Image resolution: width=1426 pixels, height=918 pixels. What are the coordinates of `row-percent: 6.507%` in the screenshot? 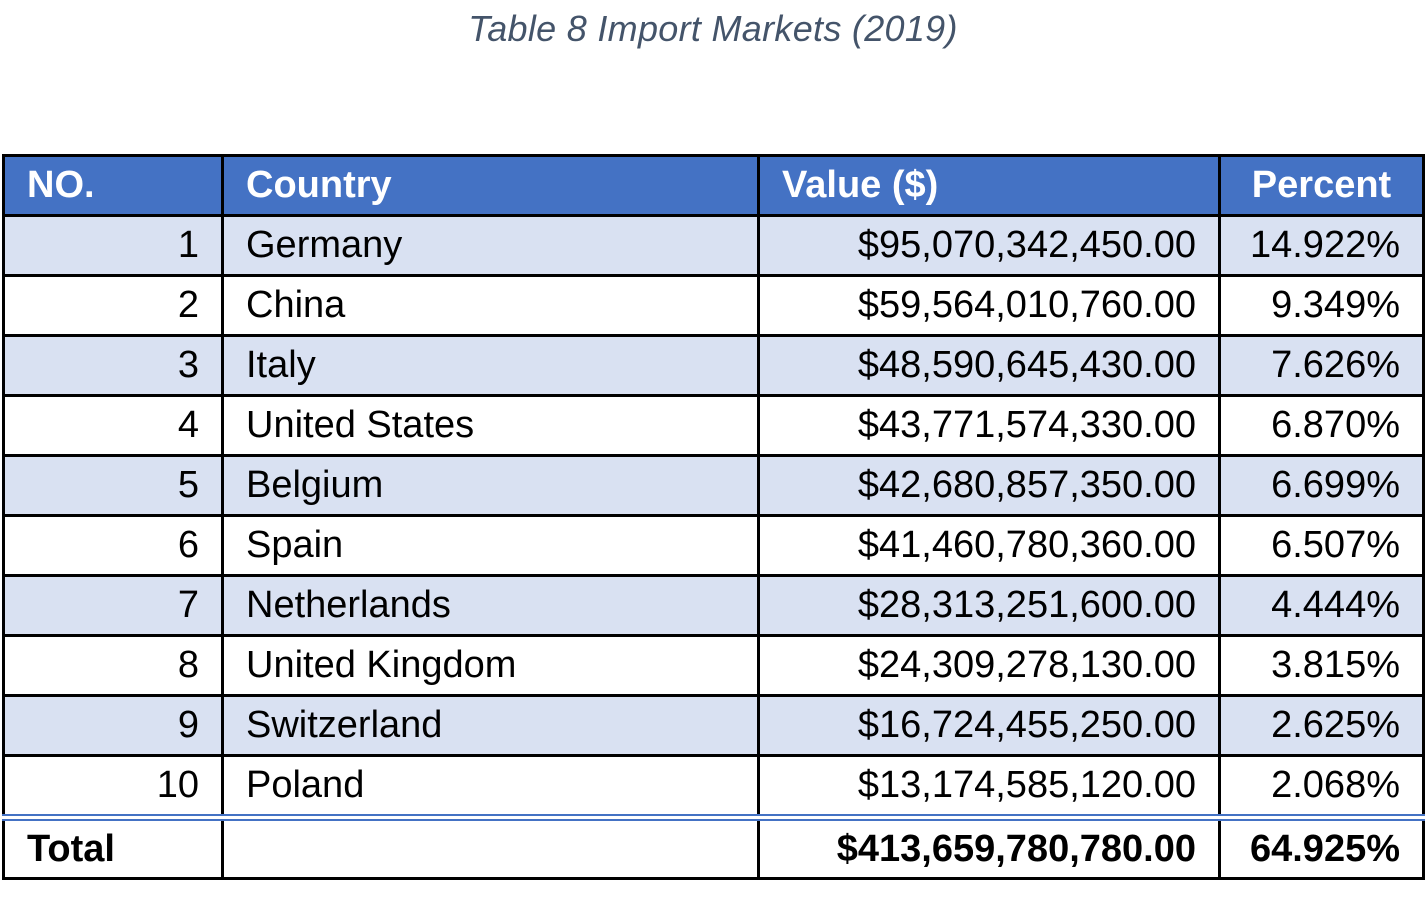 It's located at (1321, 545).